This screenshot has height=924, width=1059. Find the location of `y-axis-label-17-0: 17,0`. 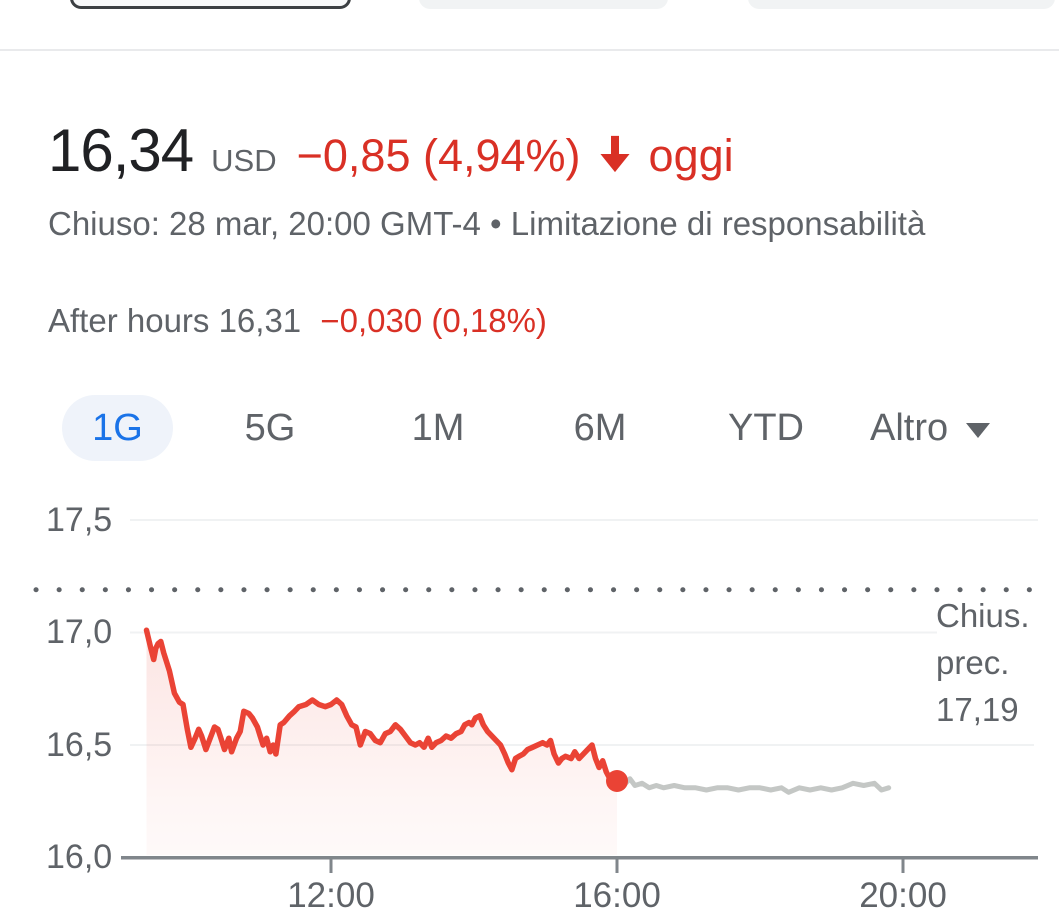

y-axis-label-17-0: 17,0 is located at coordinates (79, 632).